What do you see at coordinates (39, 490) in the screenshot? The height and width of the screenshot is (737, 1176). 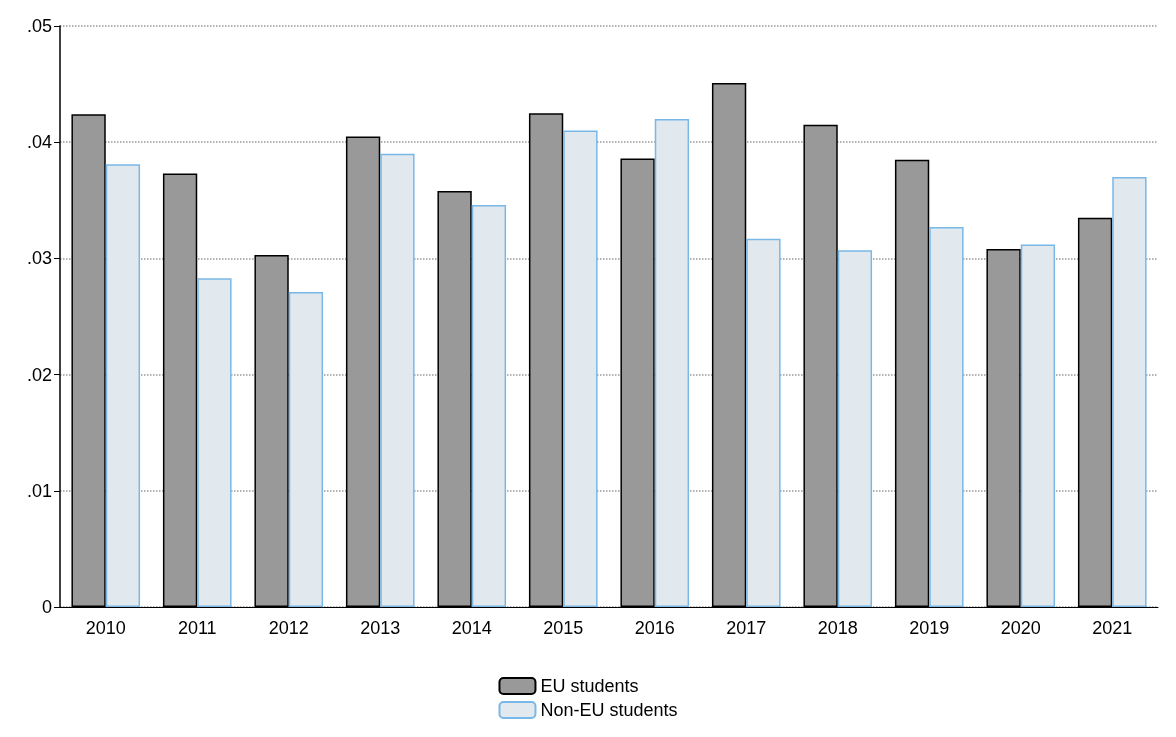 I see `y-tick-label: .01` at bounding box center [39, 490].